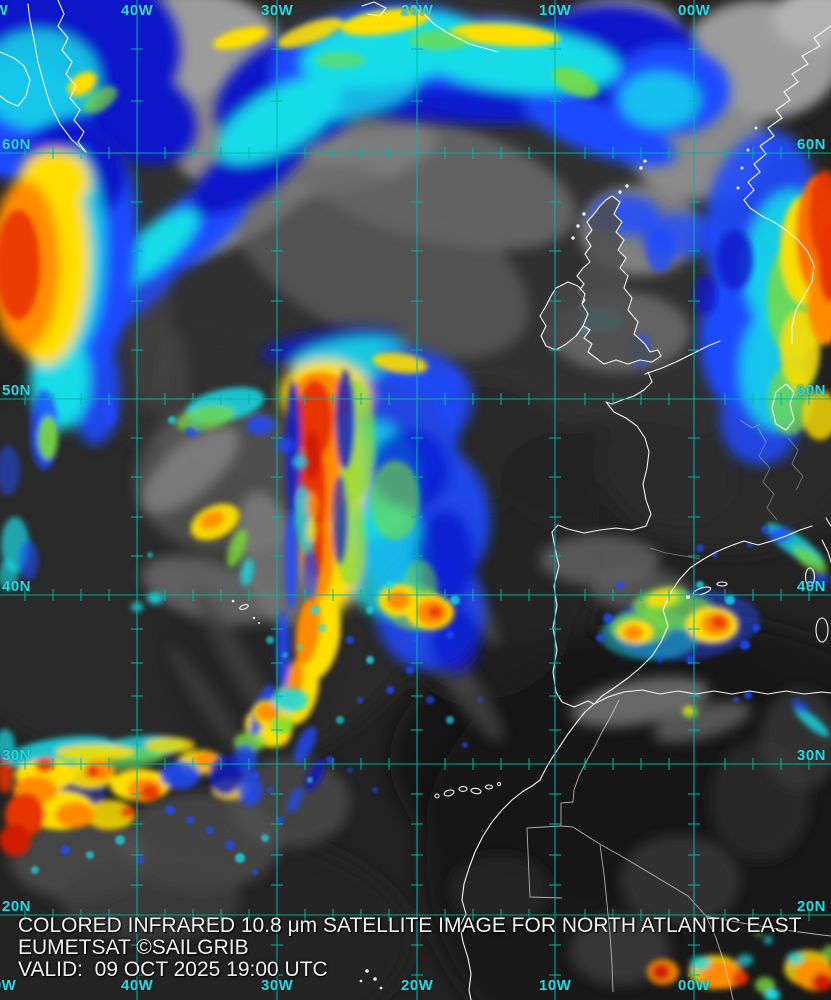  Describe the element at coordinates (812, 144) in the screenshot. I see `lat-label-60n-right: 60N` at that location.